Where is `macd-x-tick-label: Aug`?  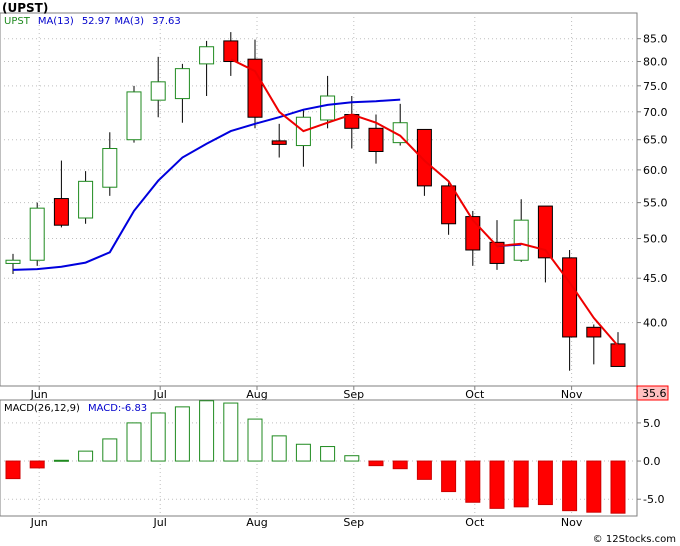 macd-x-tick-label: Aug is located at coordinates (256, 522).